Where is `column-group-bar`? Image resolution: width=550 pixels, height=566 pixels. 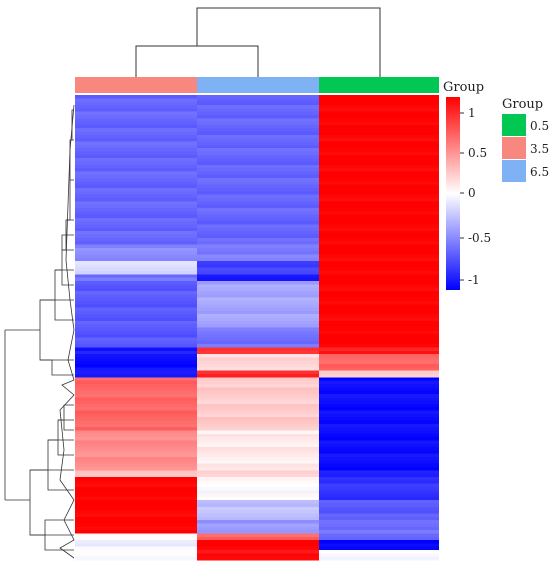 column-group-bar is located at coordinates (257, 85).